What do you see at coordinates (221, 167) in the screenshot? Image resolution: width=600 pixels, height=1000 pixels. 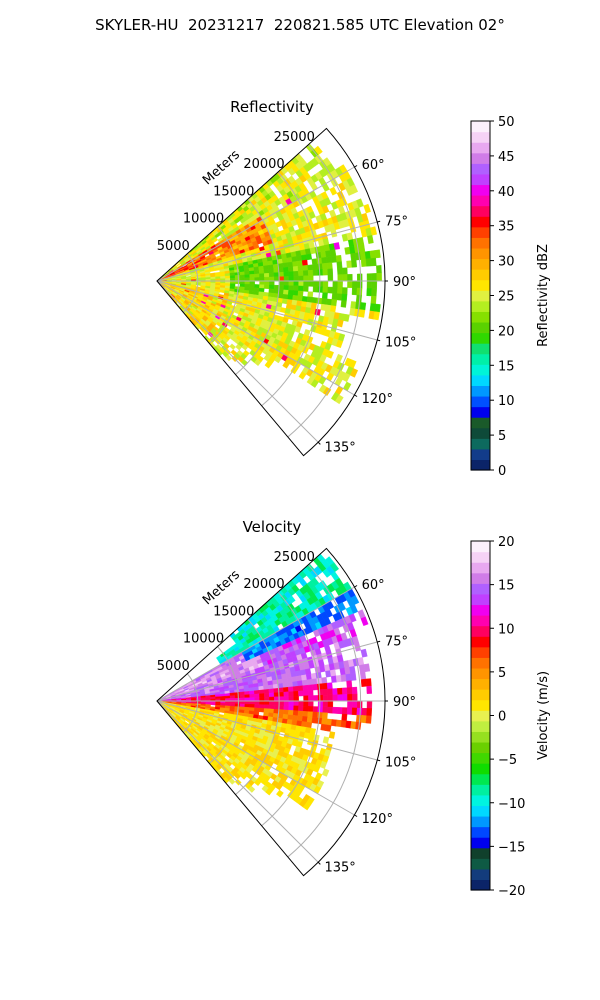 I see `r-axis-label: Meters` at bounding box center [221, 167].